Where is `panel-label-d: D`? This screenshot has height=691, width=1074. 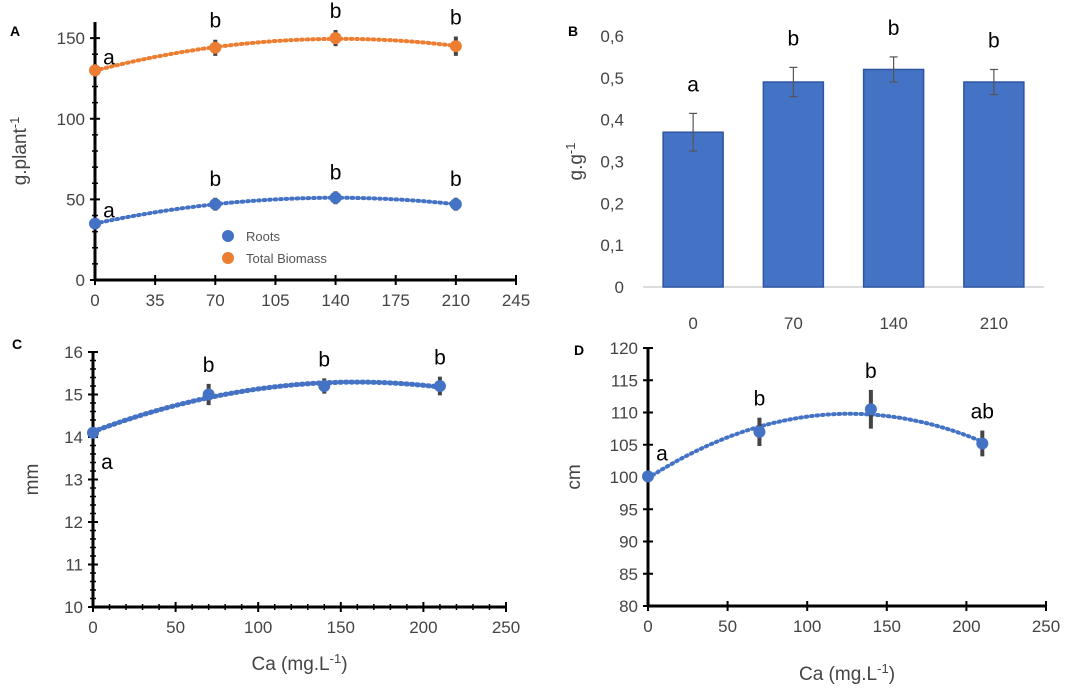 panel-label-d: D is located at coordinates (579, 350).